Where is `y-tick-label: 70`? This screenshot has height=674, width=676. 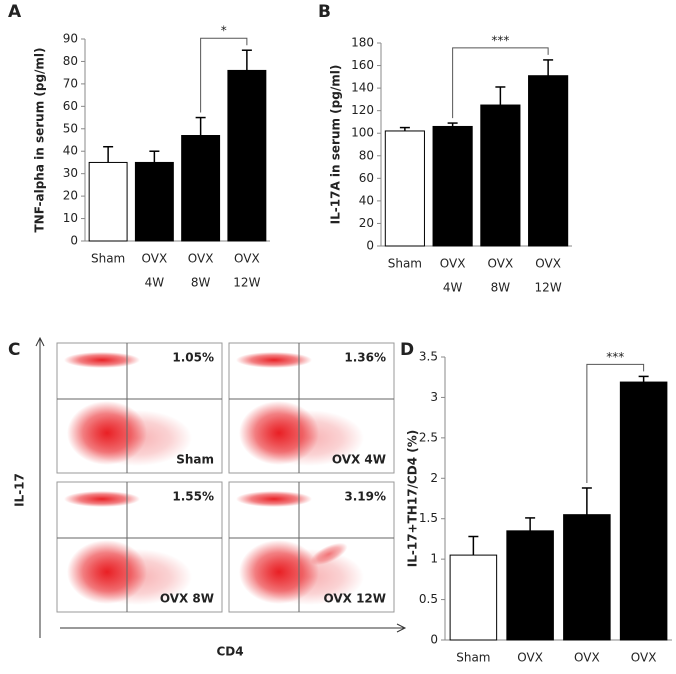
y-tick-label: 70 is located at coordinates (70, 83).